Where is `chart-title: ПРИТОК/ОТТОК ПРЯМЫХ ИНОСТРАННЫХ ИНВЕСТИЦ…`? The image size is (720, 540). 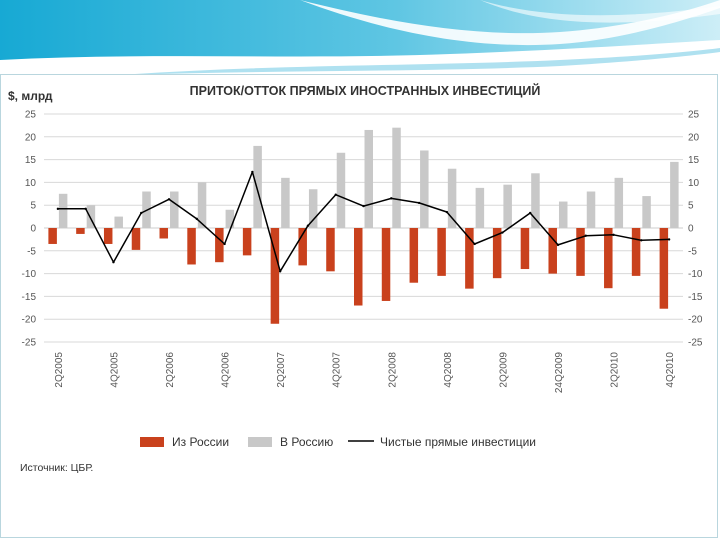 chart-title: ПРИТОК/ОТТОК ПРЯМЫХ ИНОСТРАННЫХ ИНВЕСТИЦ… is located at coordinates (365, 90).